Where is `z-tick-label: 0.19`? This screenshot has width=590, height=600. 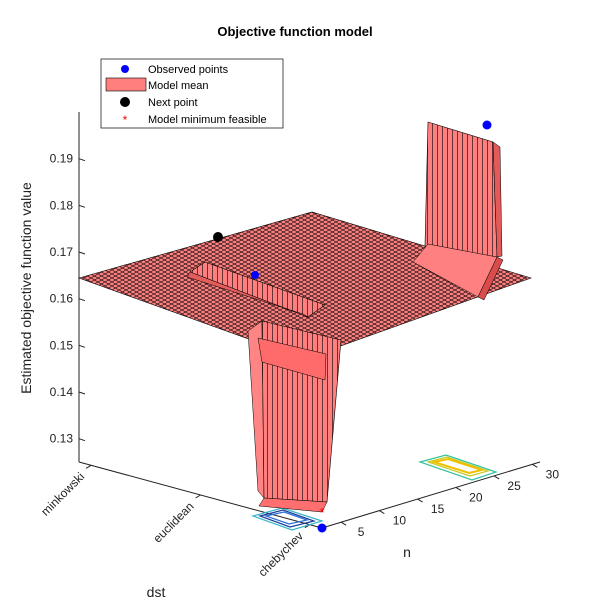
z-tick-label: 0.19 is located at coordinates (62, 159).